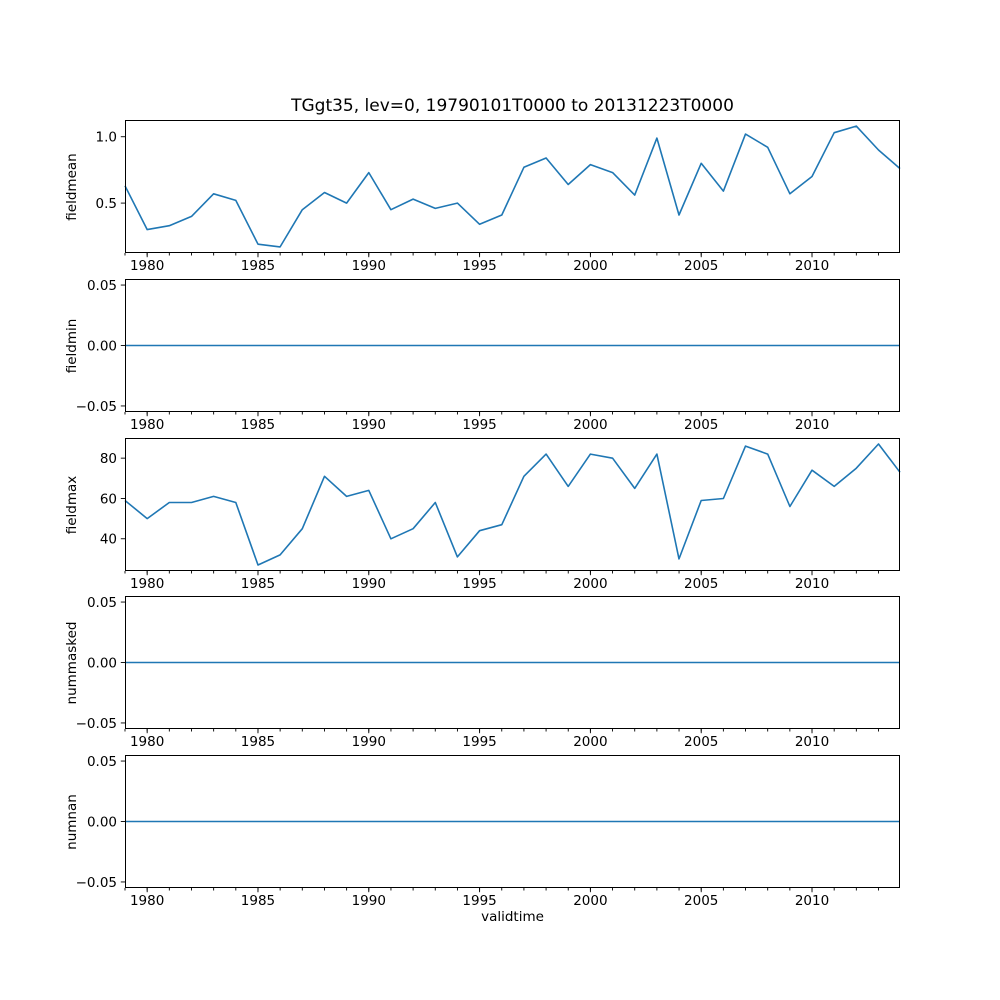 Image resolution: width=1000 pixels, height=1000 pixels. I want to click on plot-area-fieldmax: 1980 1985 1990 1995 2000 2005 2010 80 60 40, so click(500, 515).